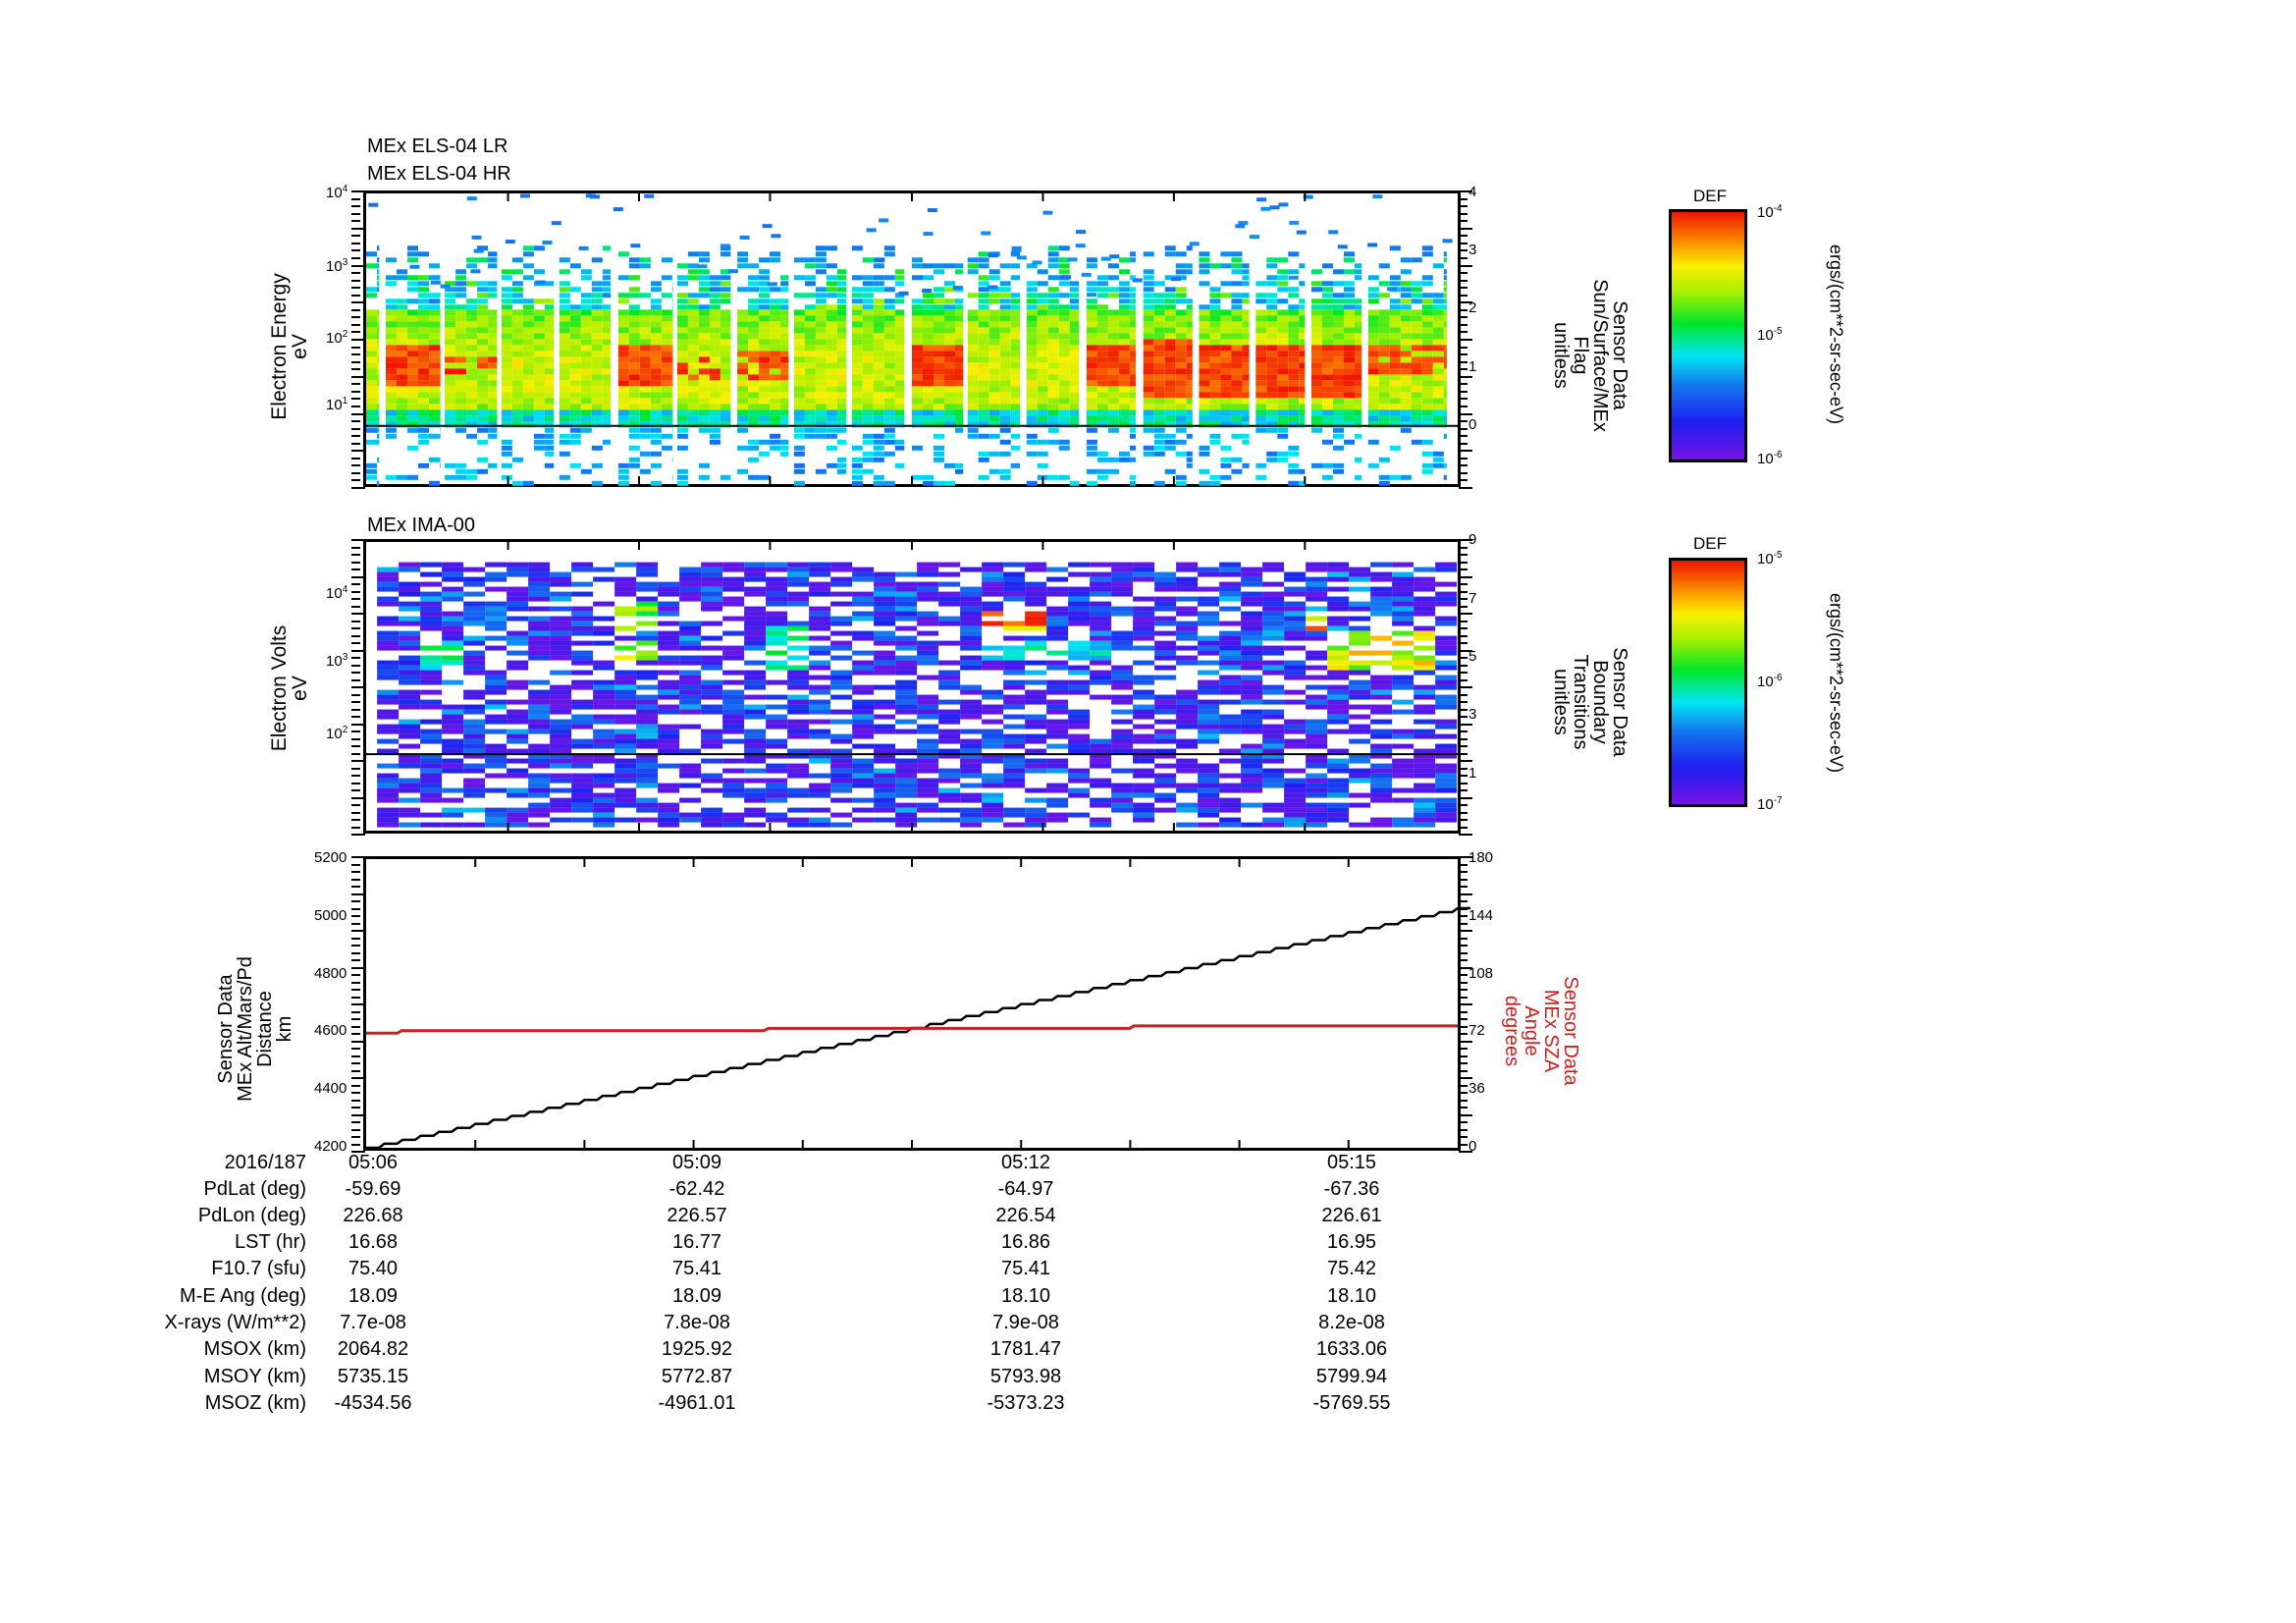 The width and height of the screenshot is (2296, 1623). What do you see at coordinates (912, 686) in the screenshot?
I see `ima-spectrogram-panel` at bounding box center [912, 686].